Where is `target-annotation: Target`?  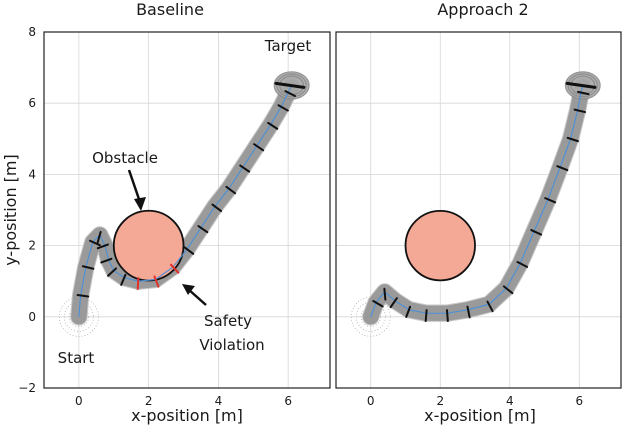
target-annotation: Target is located at coordinates (288, 46).